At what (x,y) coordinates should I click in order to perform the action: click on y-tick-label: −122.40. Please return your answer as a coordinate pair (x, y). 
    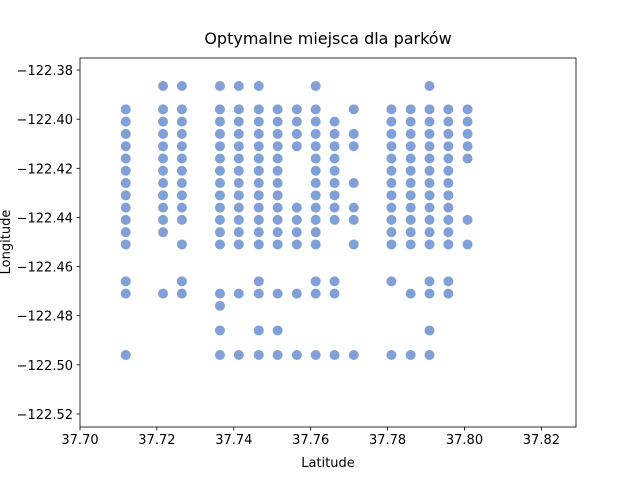
    Looking at the image, I should click on (45, 120).